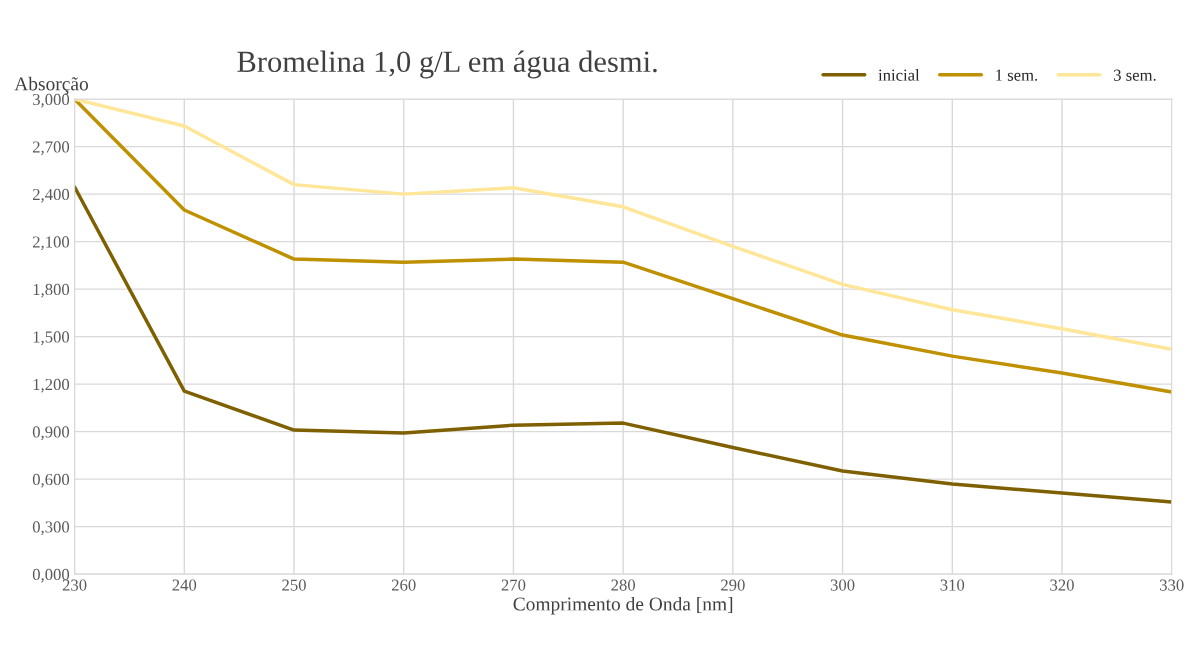 This screenshot has height=648, width=1203. I want to click on x-axis-title: Comprimento de Onda [nm], so click(623, 605).